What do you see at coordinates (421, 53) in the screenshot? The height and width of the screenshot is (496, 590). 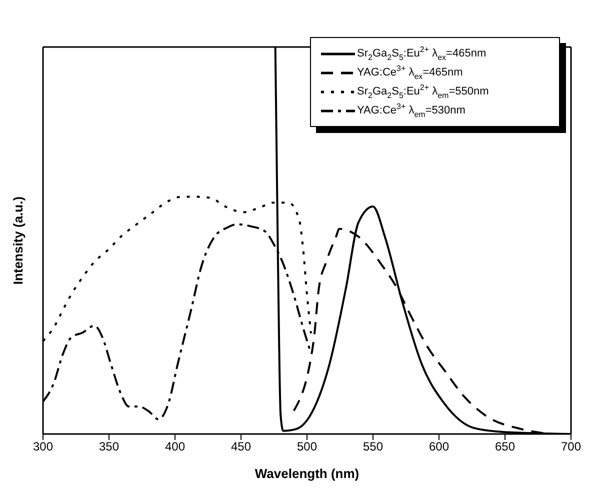 I see `text: Sr$_{2}$Ga$_{2}$S$_{5}$:Eu$^{2+}$ λ$_{ex}$=465nm` at bounding box center [421, 53].